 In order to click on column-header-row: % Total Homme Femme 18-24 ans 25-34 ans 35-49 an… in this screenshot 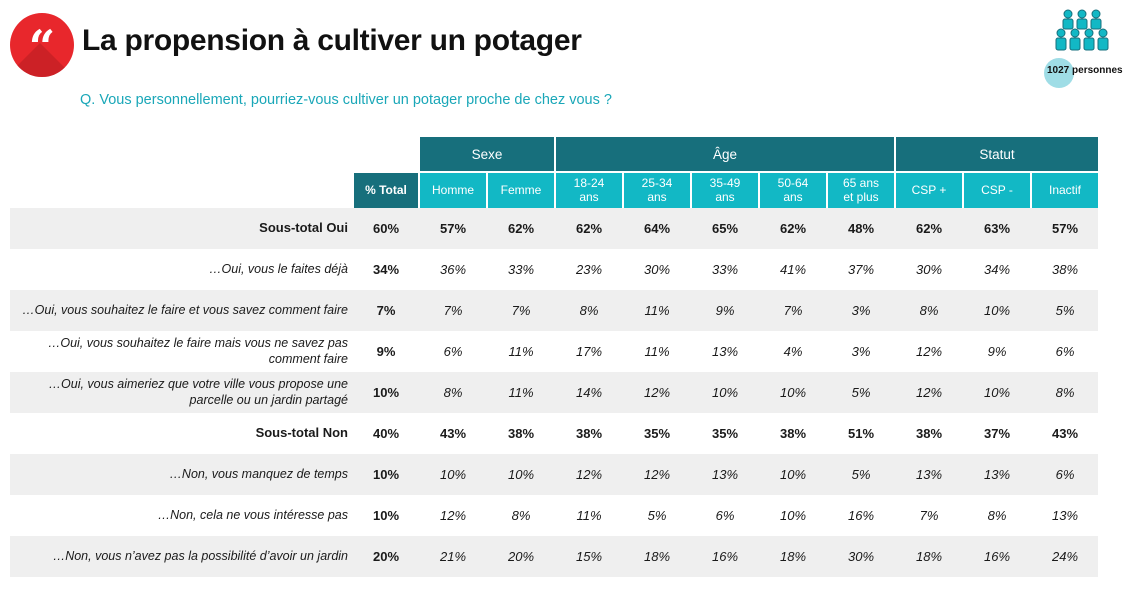, I will do `click(554, 189)`.